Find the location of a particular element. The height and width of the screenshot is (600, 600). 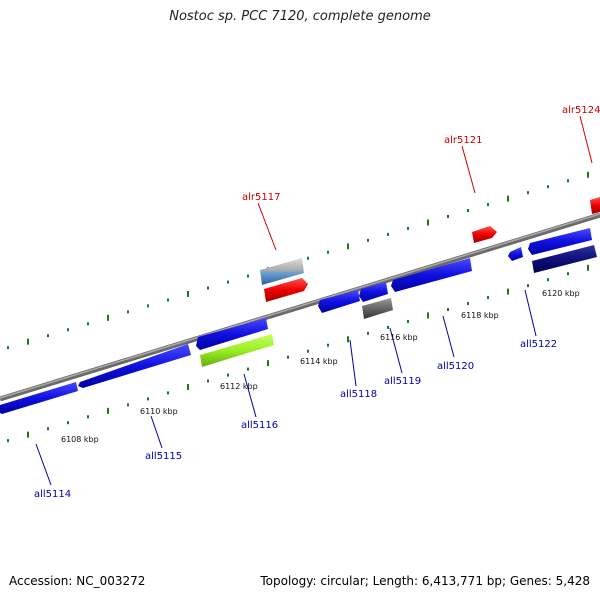

tick-label: 6114 kbp is located at coordinates (319, 361).